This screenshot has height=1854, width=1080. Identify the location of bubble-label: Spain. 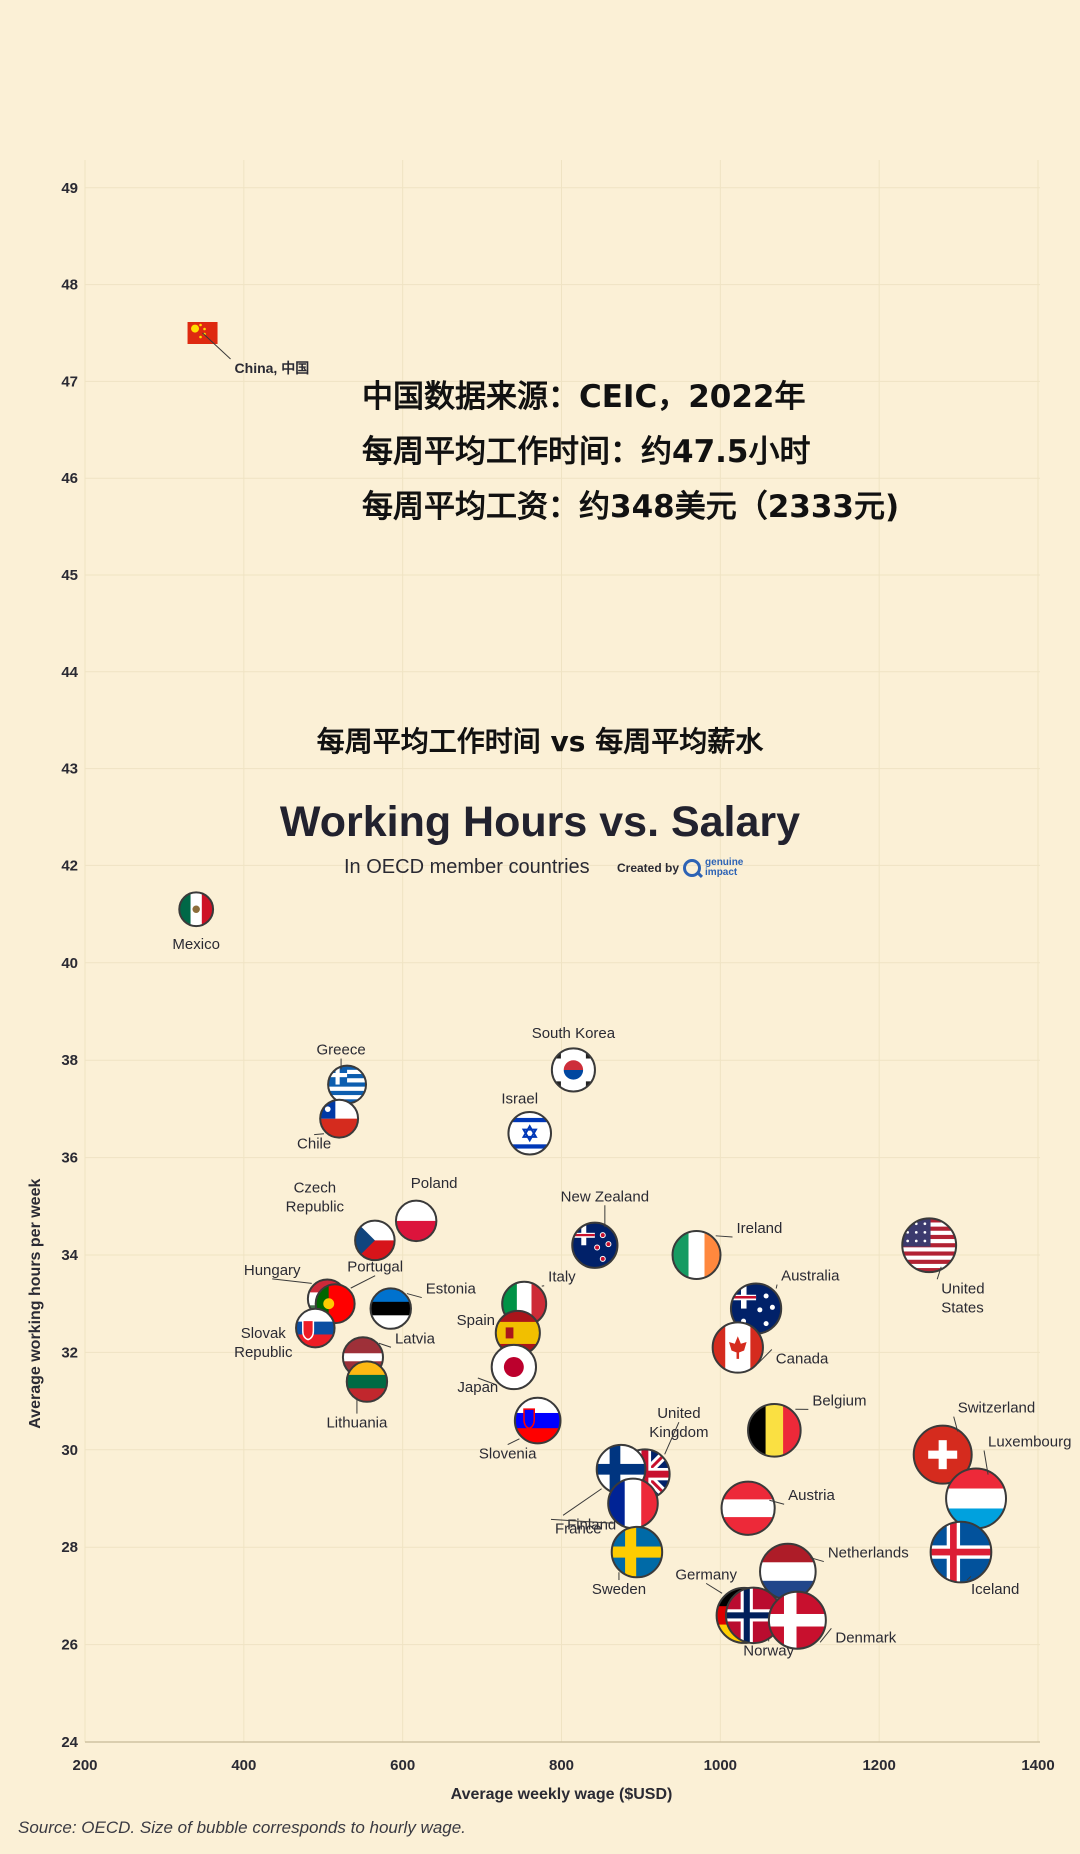
(476, 1320).